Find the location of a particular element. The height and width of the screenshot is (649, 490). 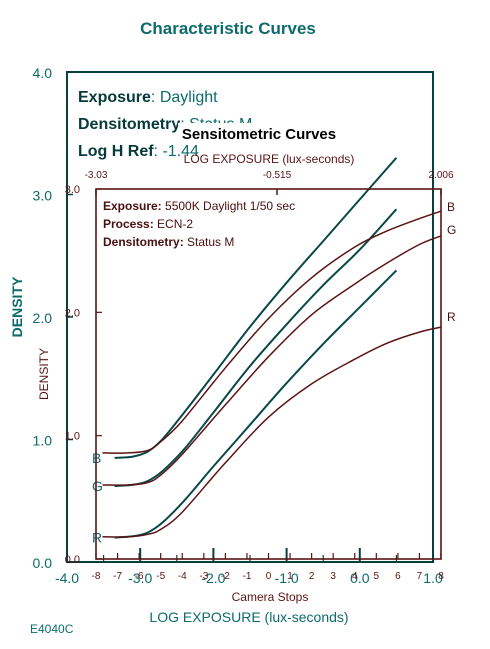

stop-tick-label: -3 is located at coordinates (203, 576).